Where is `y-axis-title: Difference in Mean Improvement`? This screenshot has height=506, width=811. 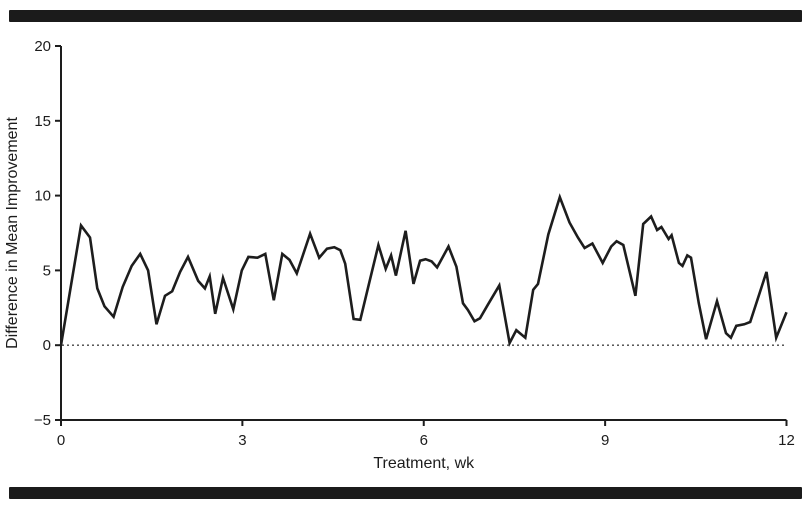
y-axis-title: Difference in Mean Improvement is located at coordinates (12, 233).